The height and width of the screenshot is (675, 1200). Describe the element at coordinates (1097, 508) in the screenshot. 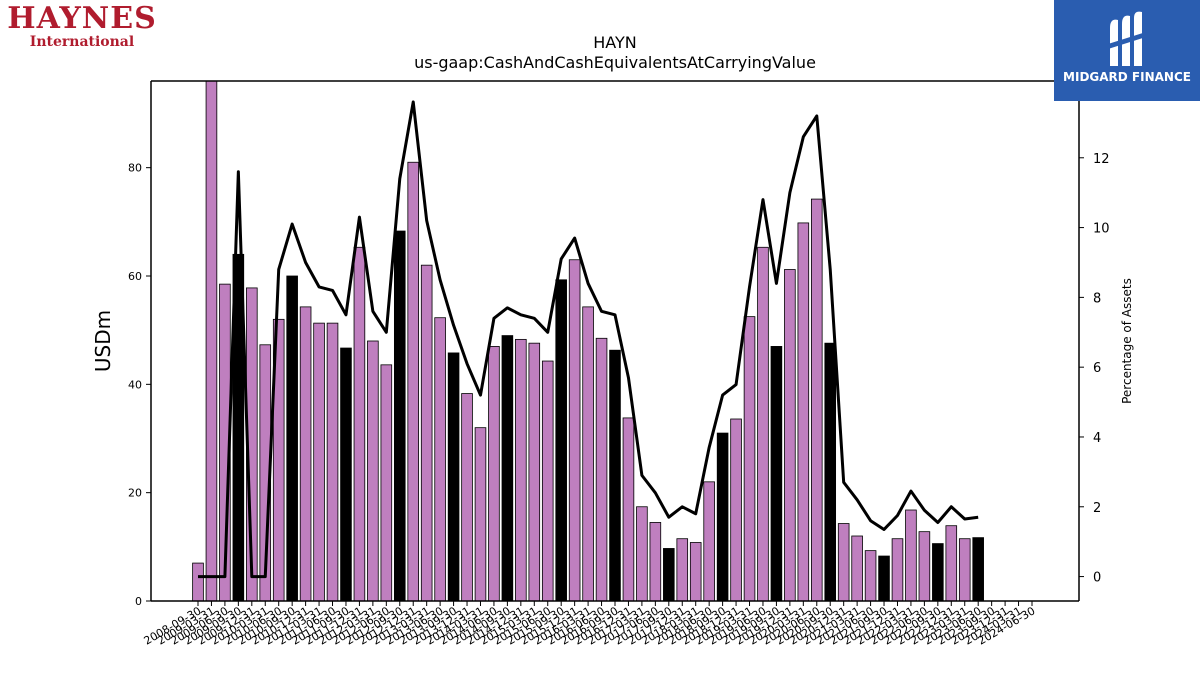

I see `y2-tick-label: 2` at that location.